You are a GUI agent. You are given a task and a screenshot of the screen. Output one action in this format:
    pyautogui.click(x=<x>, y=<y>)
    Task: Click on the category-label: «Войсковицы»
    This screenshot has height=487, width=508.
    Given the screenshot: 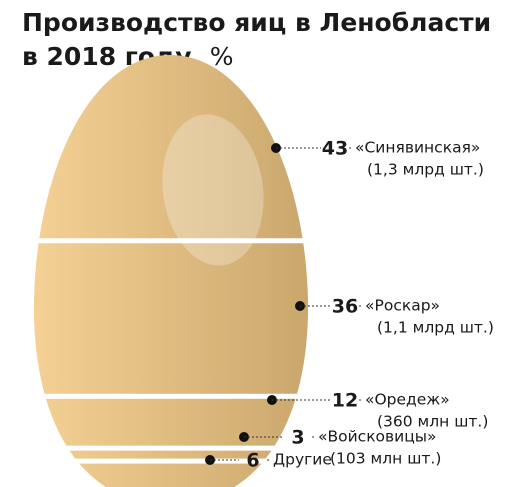 What is the action you would take?
    pyautogui.click(x=377, y=437)
    